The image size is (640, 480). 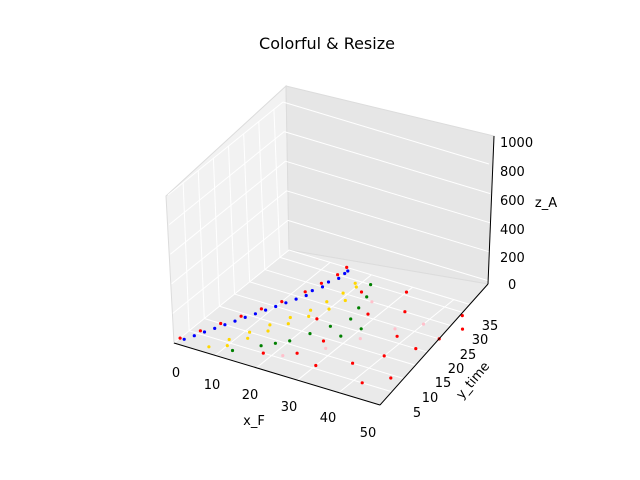 What do you see at coordinates (480, 340) in the screenshot?
I see `y-tick-label: 30` at bounding box center [480, 340].